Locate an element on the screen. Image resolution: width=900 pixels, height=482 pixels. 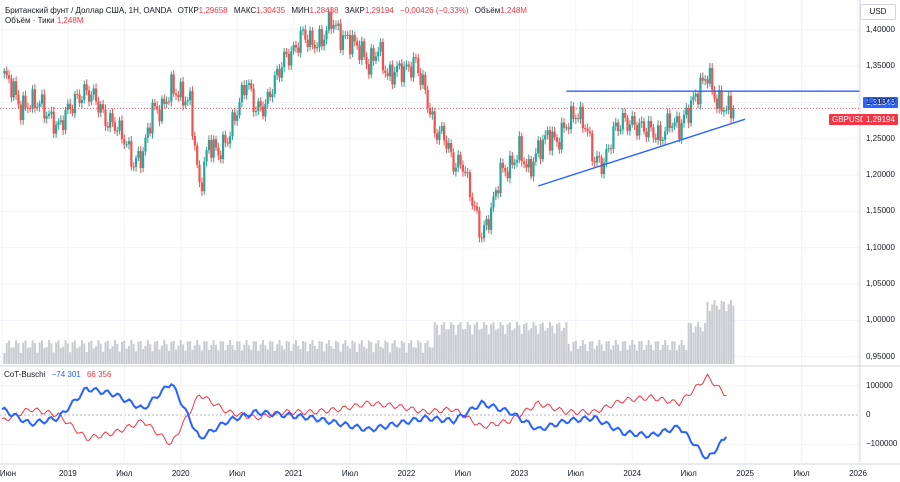
cot-name: CoT-Buschi is located at coordinates (25, 374).